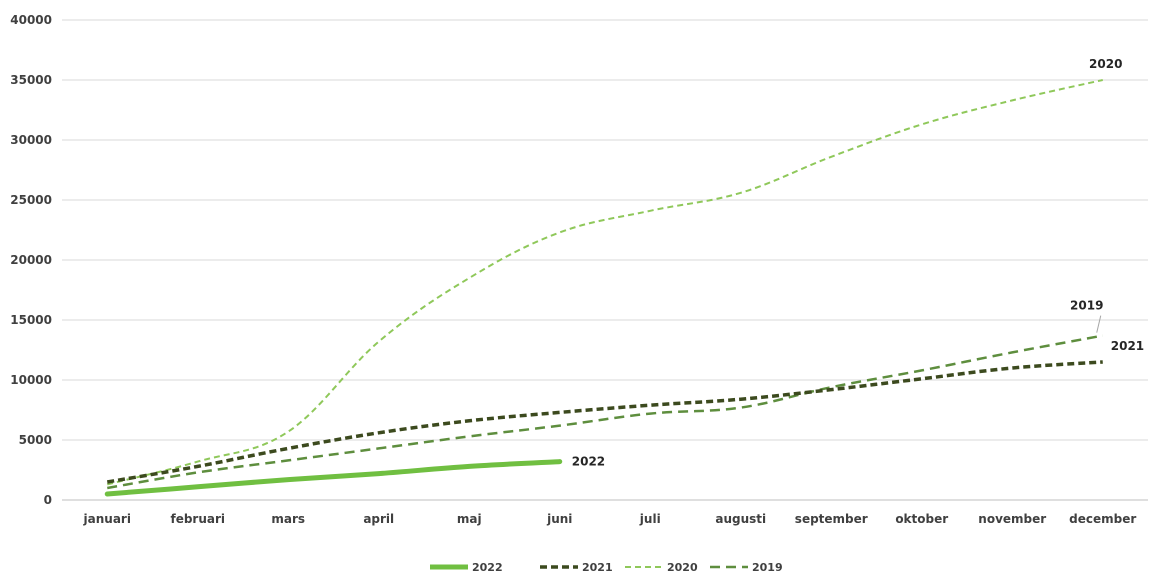 The width and height of the screenshot is (1156, 574). Describe the element at coordinates (1105, 64) in the screenshot. I see `series-end-label-2020: 2020` at that location.